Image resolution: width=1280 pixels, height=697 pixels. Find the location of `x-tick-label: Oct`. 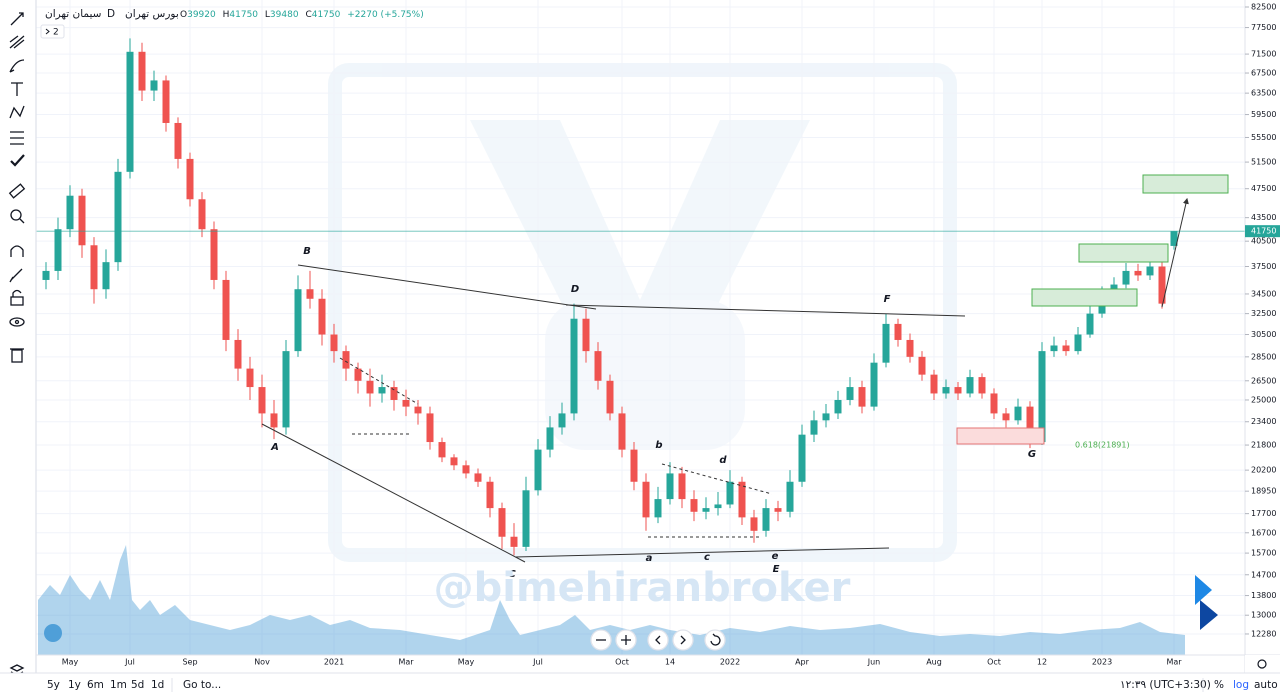

x-tick-label: Oct is located at coordinates (622, 662).